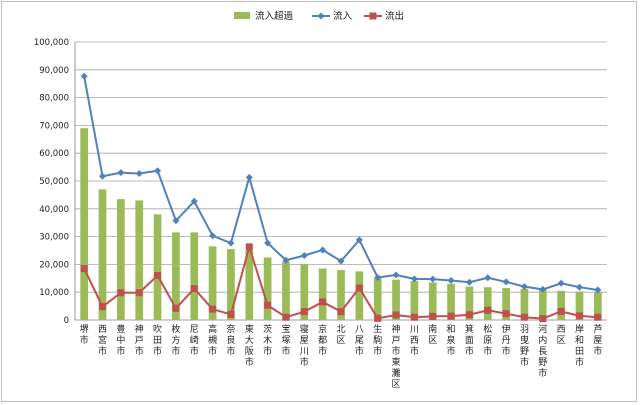 The width and height of the screenshot is (640, 405). What do you see at coordinates (359, 341) in the screenshot?
I see `x-tick-label: 八尾市` at bounding box center [359, 341].